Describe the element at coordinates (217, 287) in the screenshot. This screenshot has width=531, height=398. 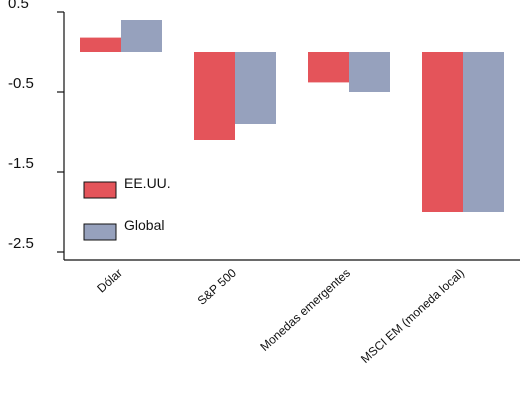
I see `x-tick-label: S&P 500` at that location.